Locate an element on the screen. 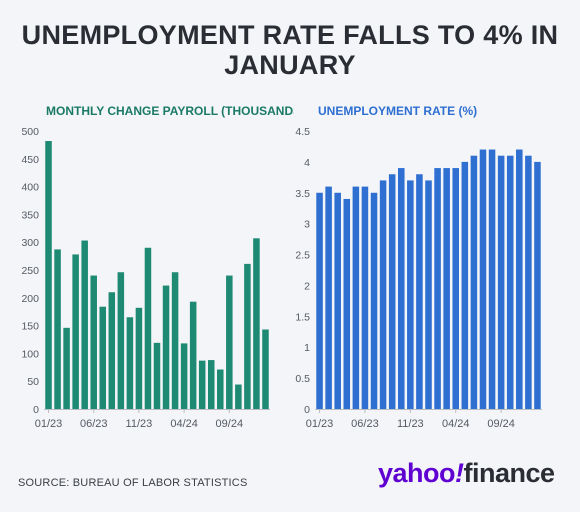 This screenshot has width=580, height=512. rate-x-tick-label: 01/23 is located at coordinates (320, 424).